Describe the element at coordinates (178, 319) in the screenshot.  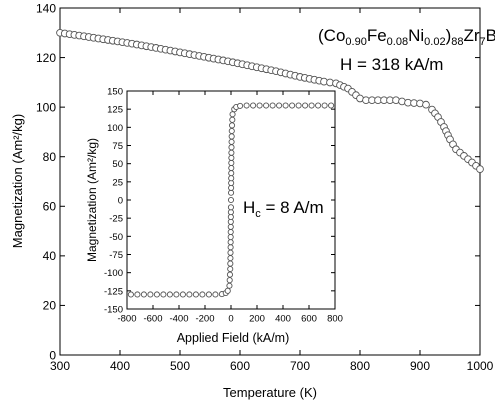
I see `inset-x-tick-label: -400` at that location.